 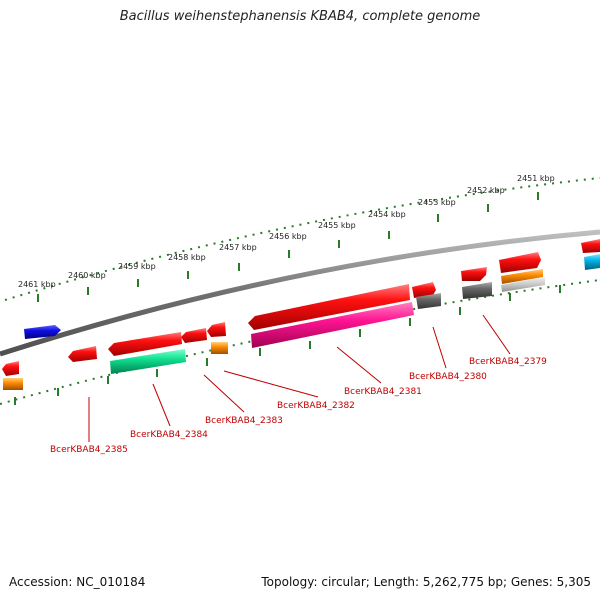 I want to click on gene-label: BcerKBAB4_2382, so click(x=316, y=406).